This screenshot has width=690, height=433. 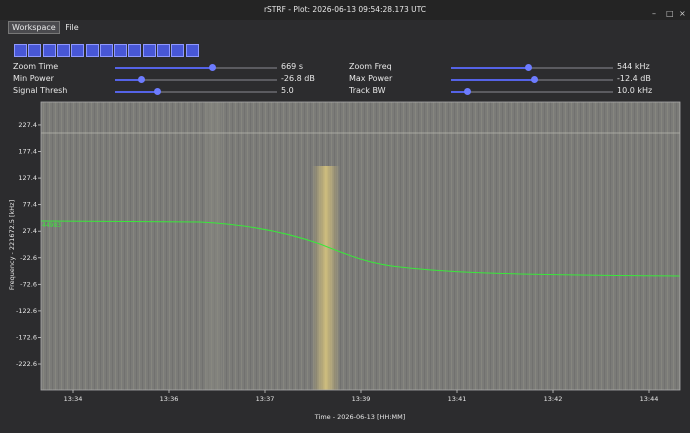 I want to click on y-tick-label: 177.4, so click(x=27, y=152).